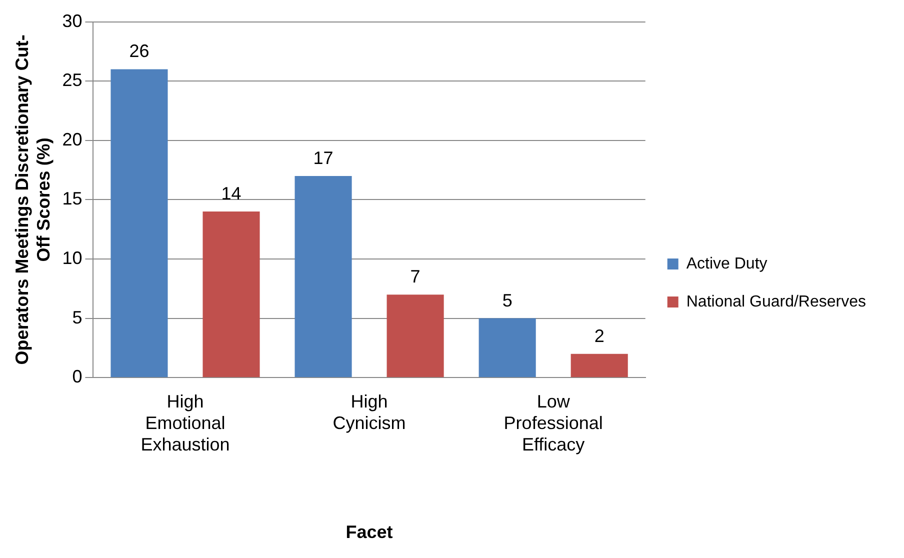 This screenshot has height=558, width=904. I want to click on legend-label: Active Duty, so click(727, 263).